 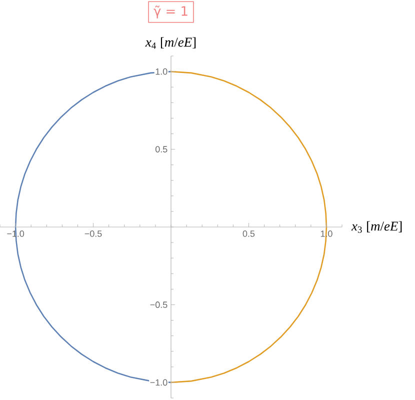 What do you see at coordinates (159, 382) in the screenshot?
I see `y-tick-label: −1.0` at bounding box center [159, 382].